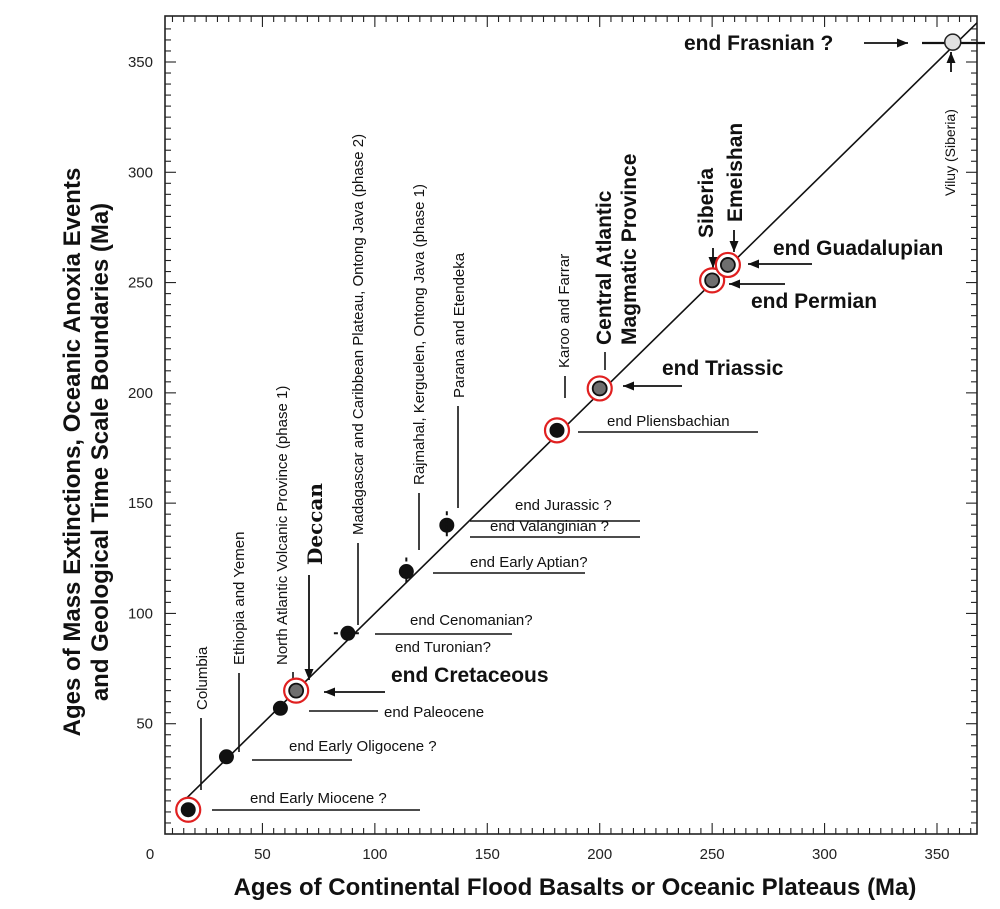 The image size is (1000, 909). What do you see at coordinates (471, 620) in the screenshot?
I see `label-end-cenomanian: end Cenomanian?` at bounding box center [471, 620].